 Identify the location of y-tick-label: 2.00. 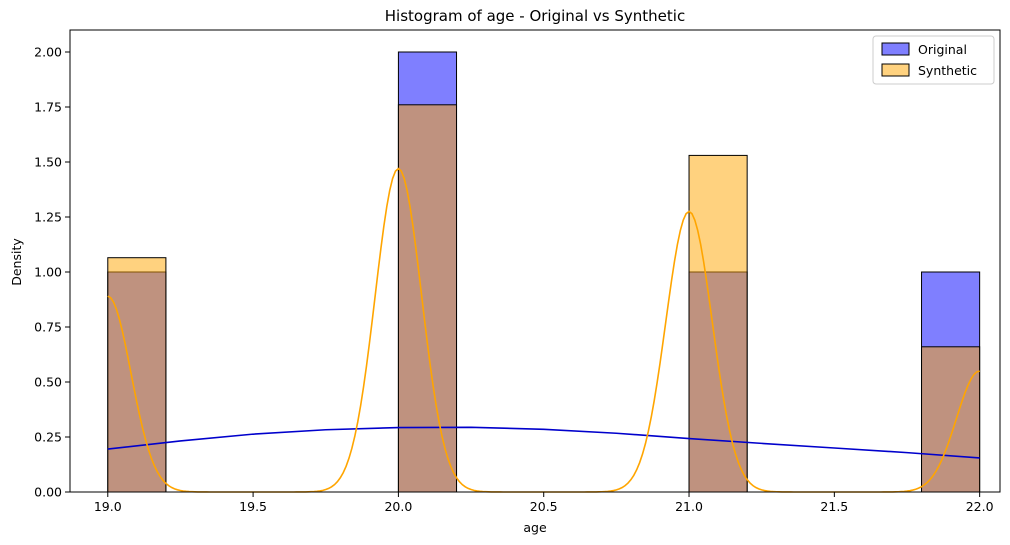
(48, 52).